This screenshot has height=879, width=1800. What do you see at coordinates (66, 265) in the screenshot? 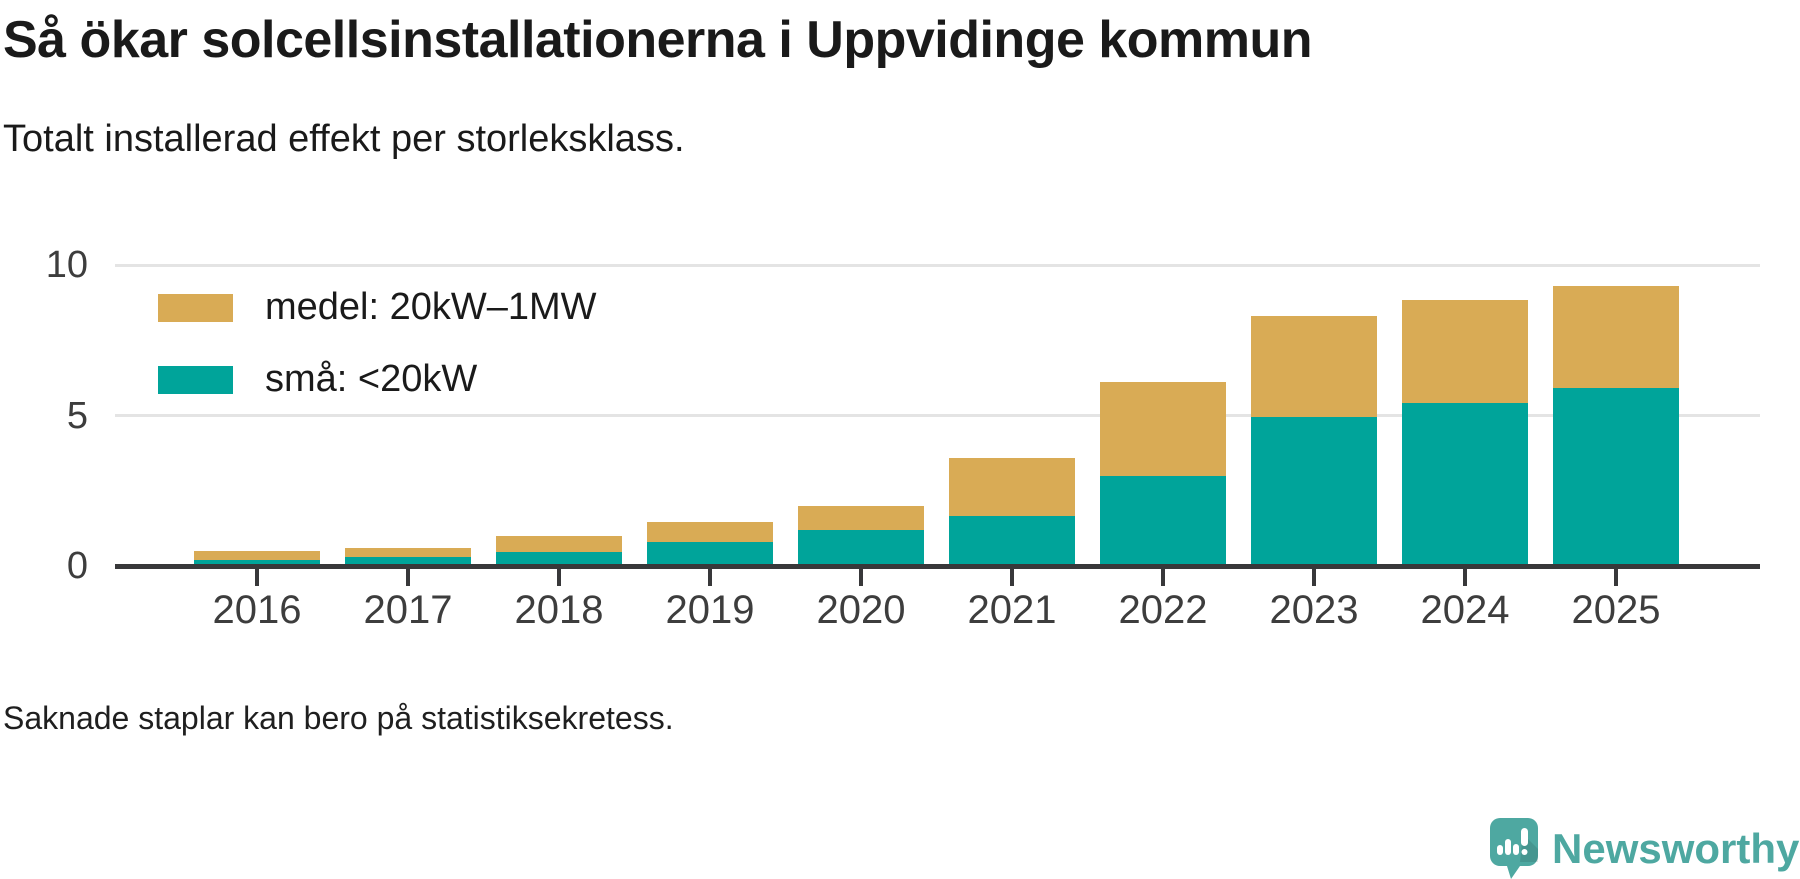
I see `y-axis-tick-label-10: 10` at bounding box center [66, 265].